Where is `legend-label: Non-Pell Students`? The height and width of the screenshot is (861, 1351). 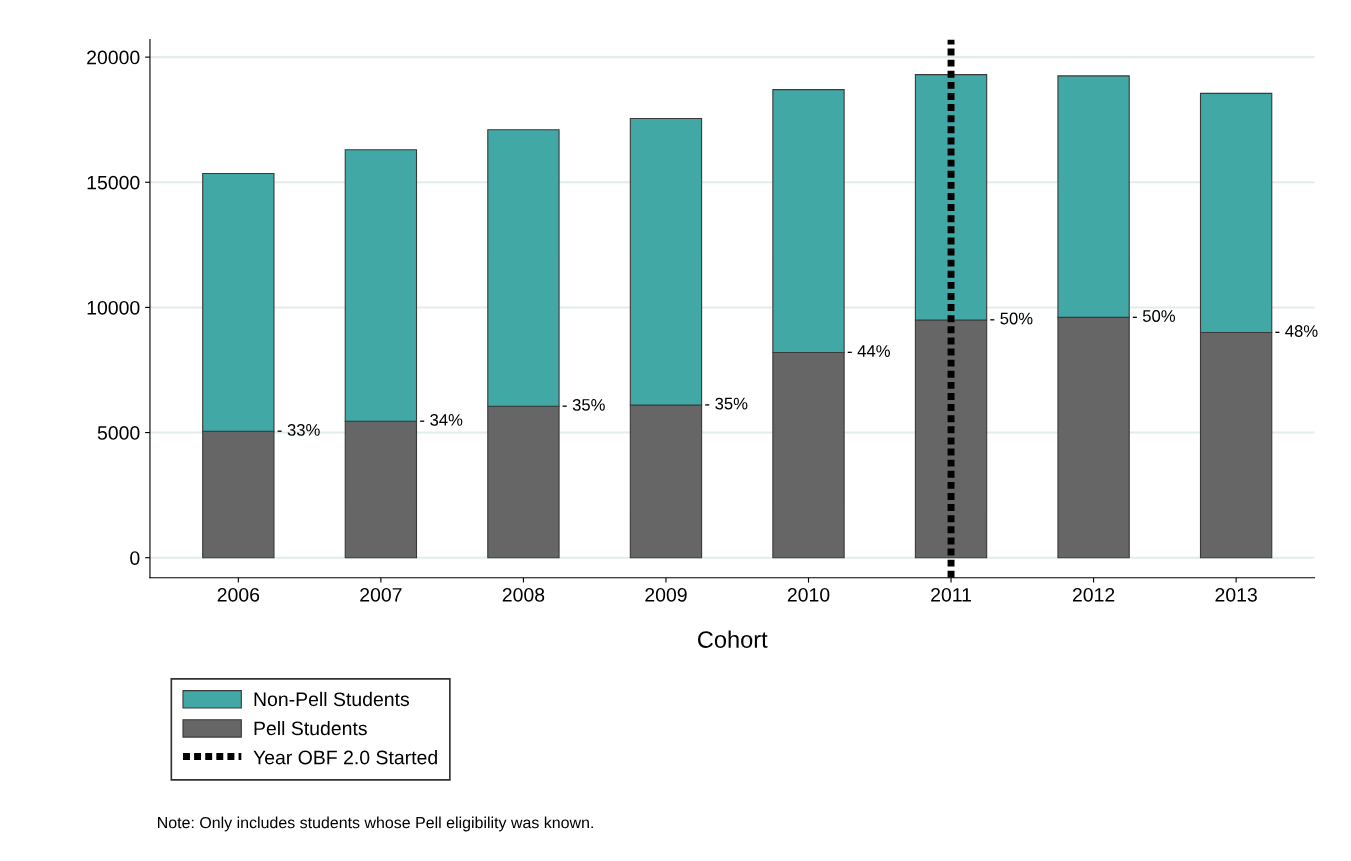 legend-label: Non-Pell Students is located at coordinates (332, 699).